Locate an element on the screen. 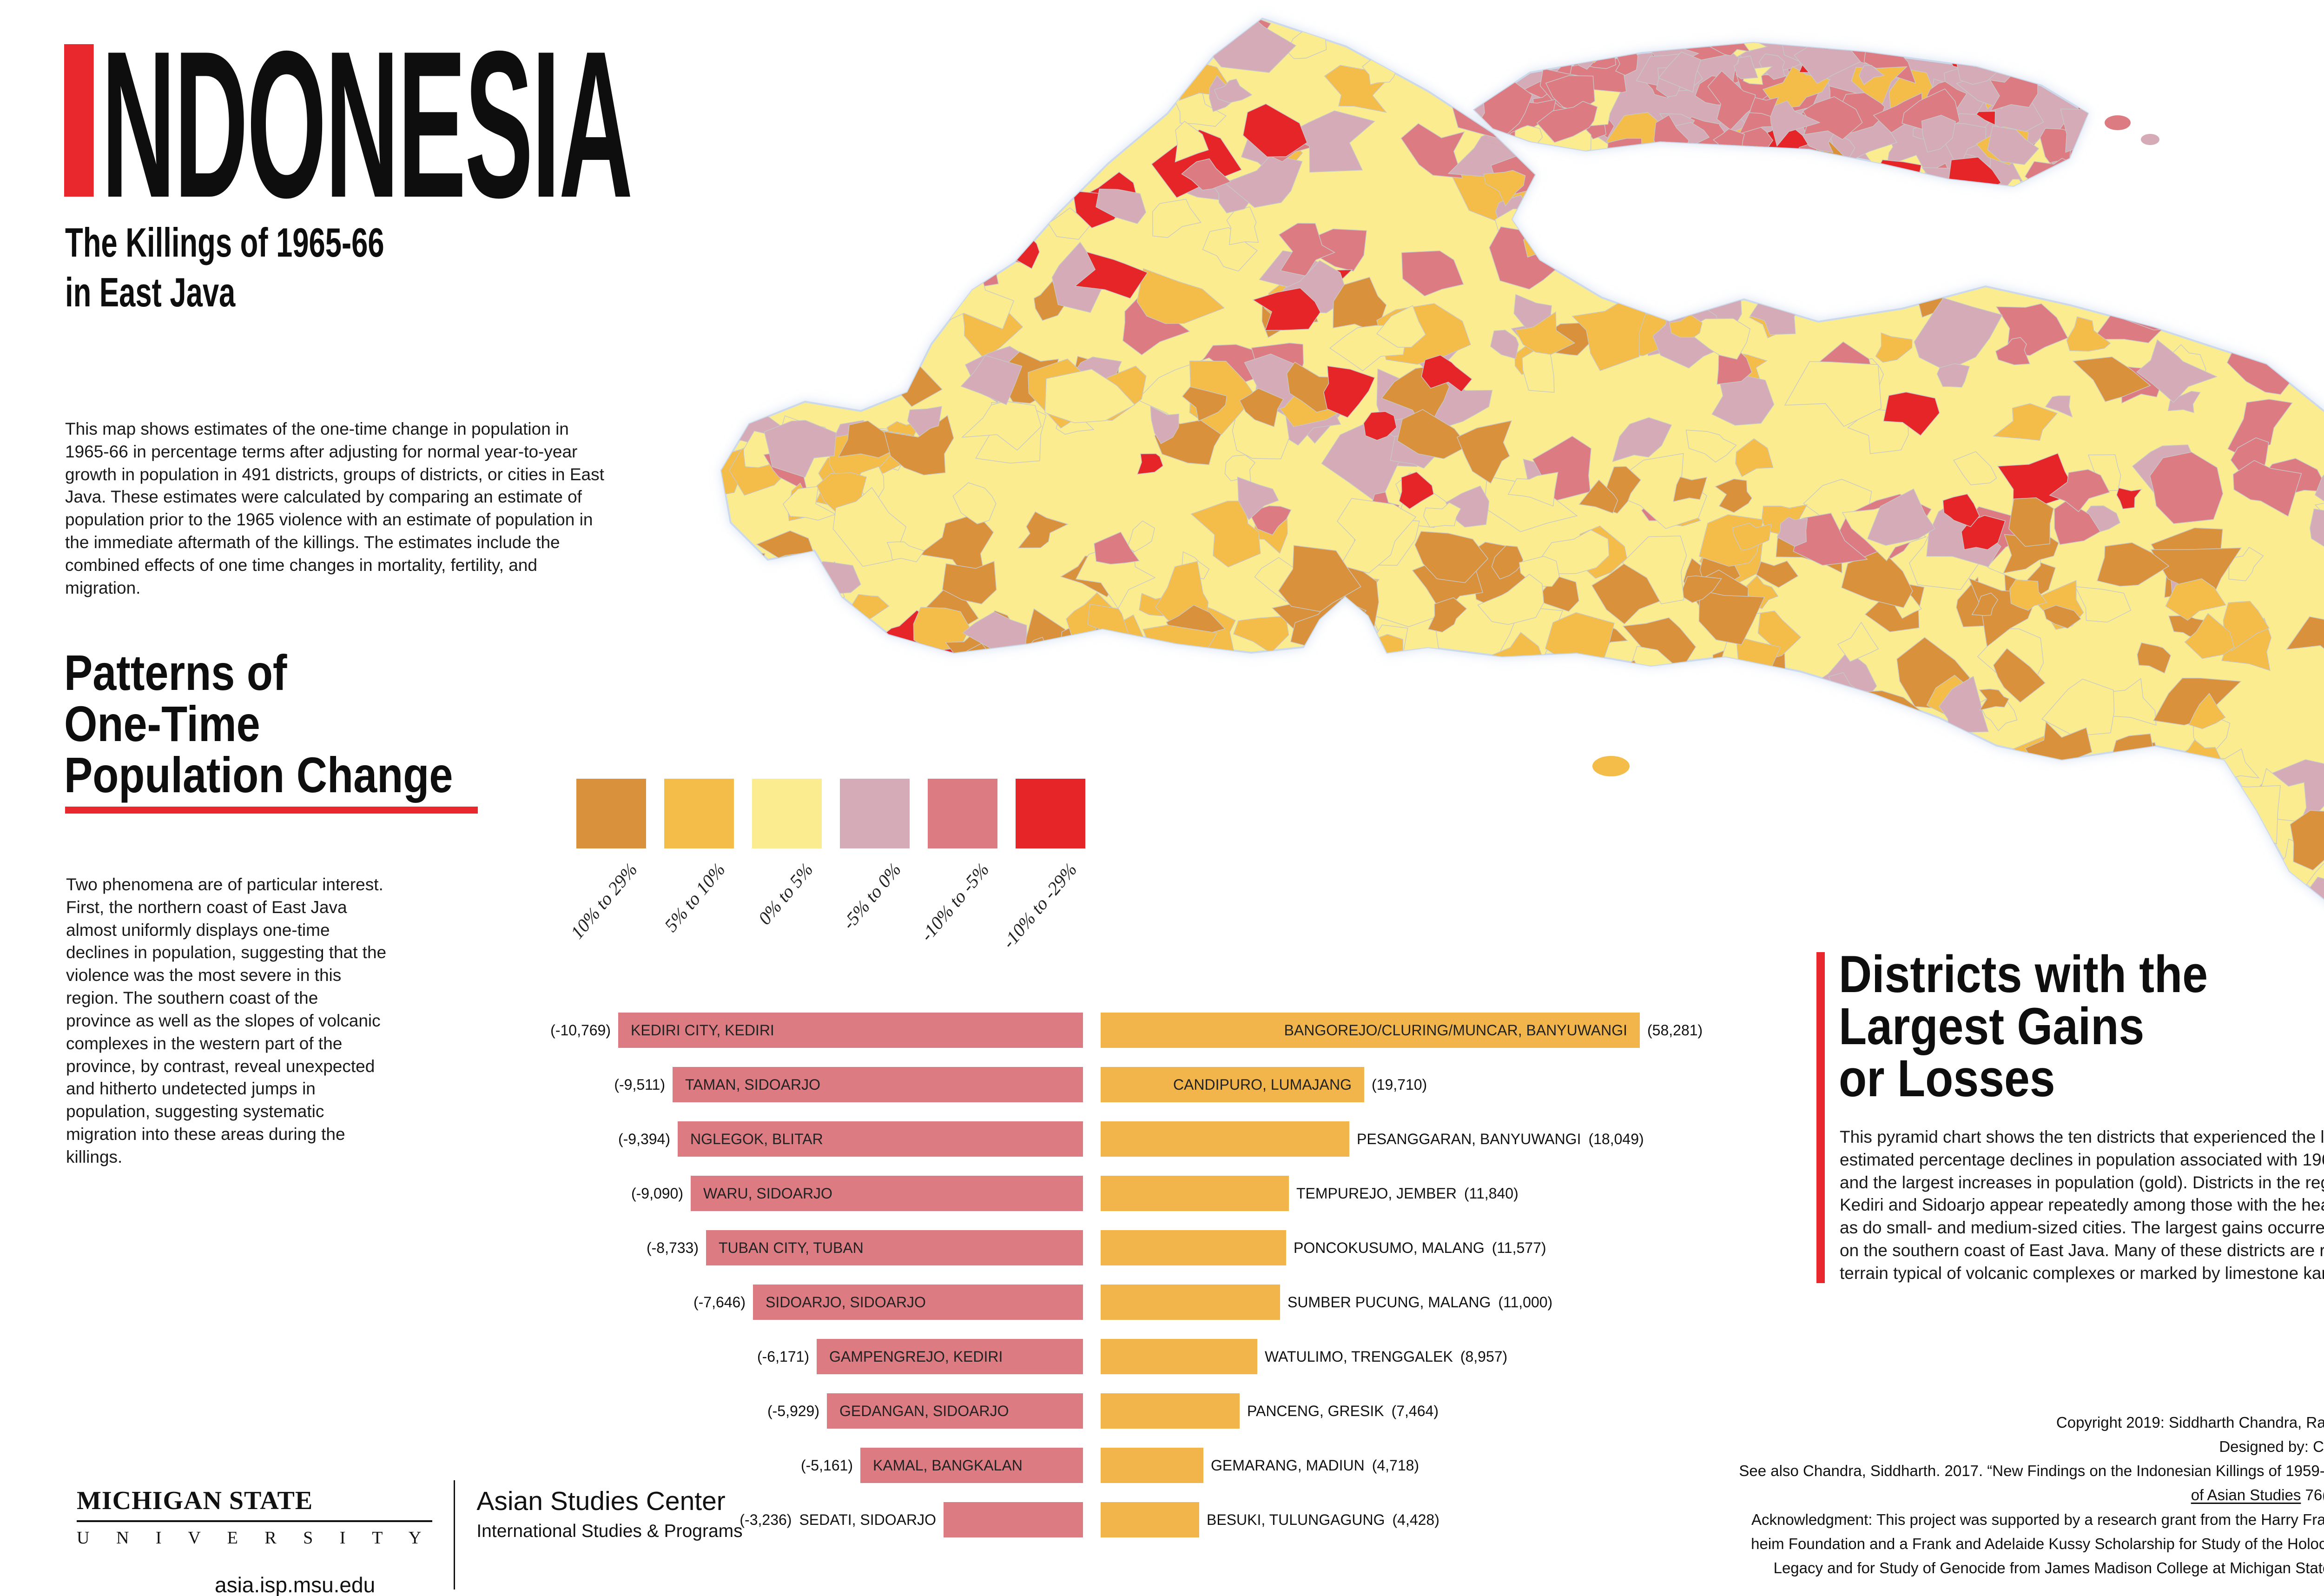 Image resolution: width=2324 pixels, height=1596 pixels. legend-item: 0% to 5% is located at coordinates (787, 853).